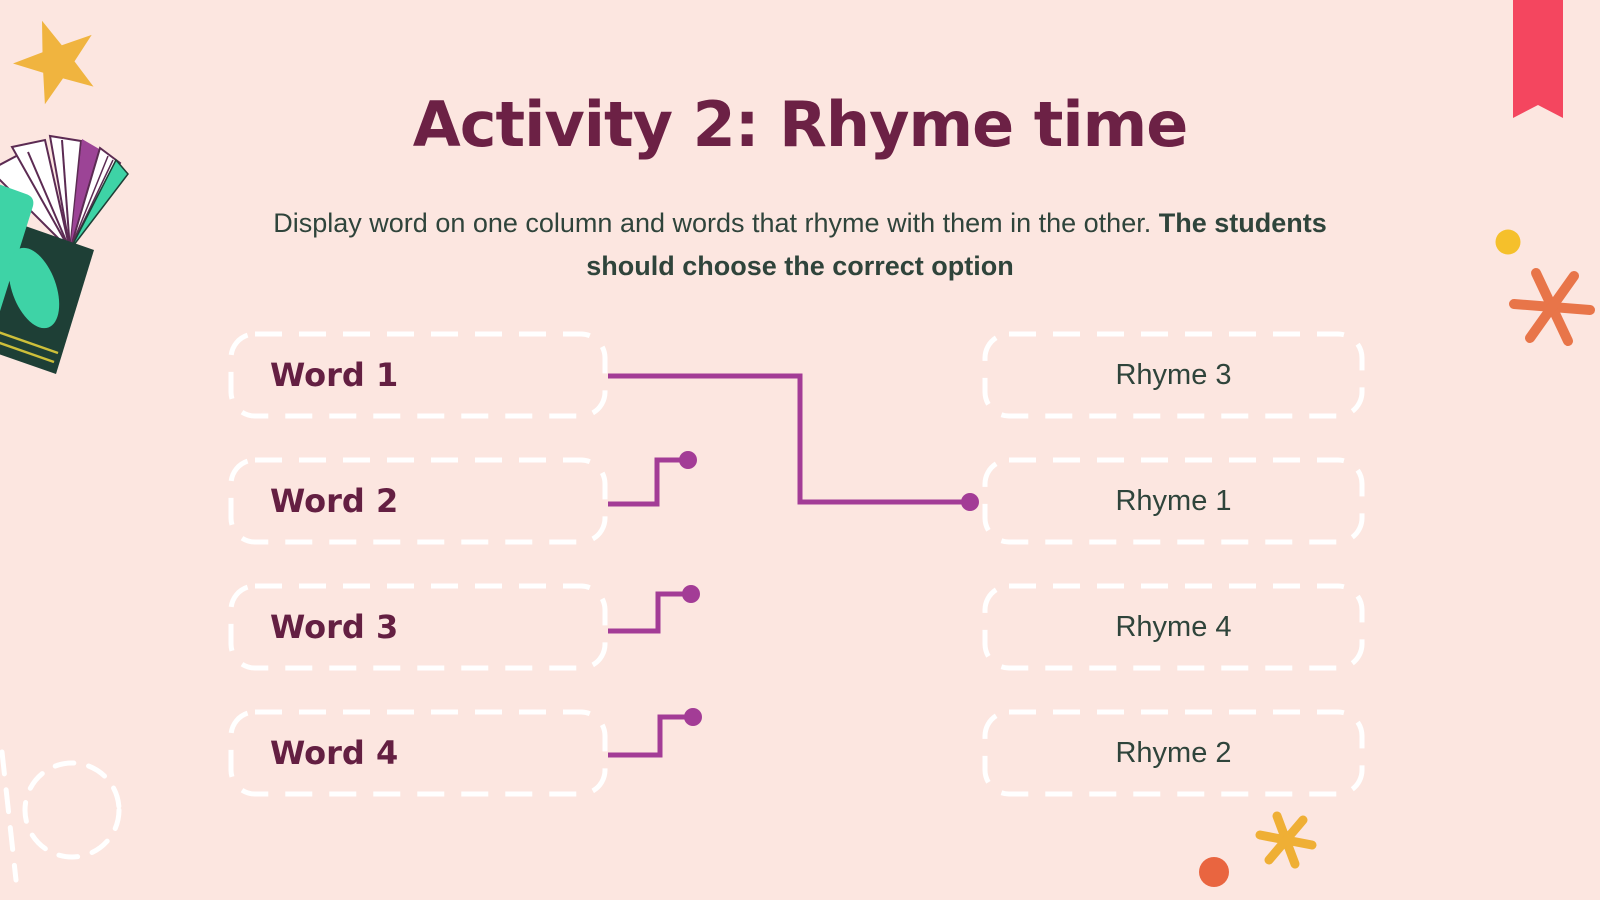 The height and width of the screenshot is (900, 1600). I want to click on yellow-dot-icon, so click(1508, 242).